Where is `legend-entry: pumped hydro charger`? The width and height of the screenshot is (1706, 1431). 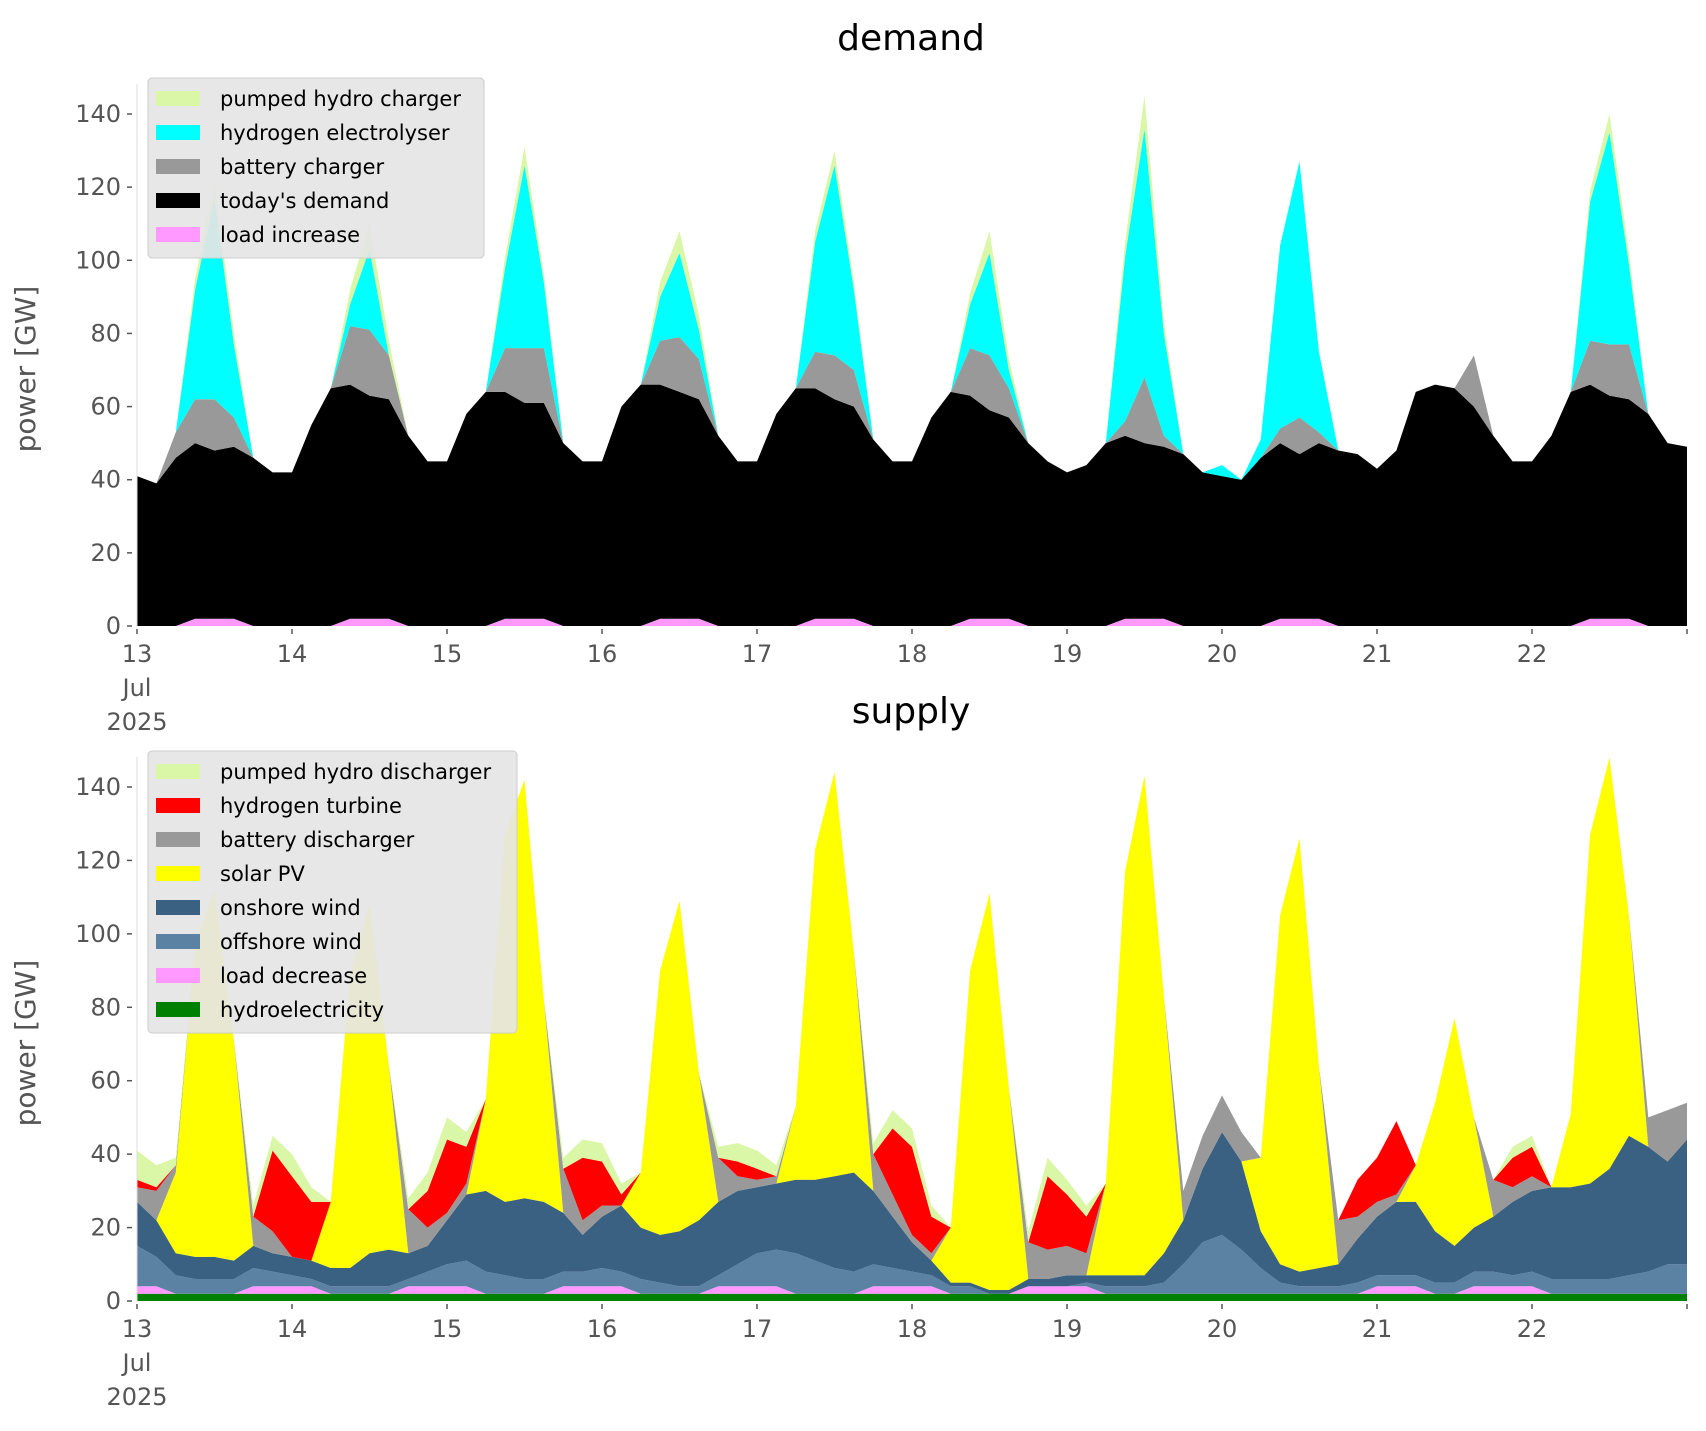
legend-entry: pumped hydro charger is located at coordinates (340, 99).